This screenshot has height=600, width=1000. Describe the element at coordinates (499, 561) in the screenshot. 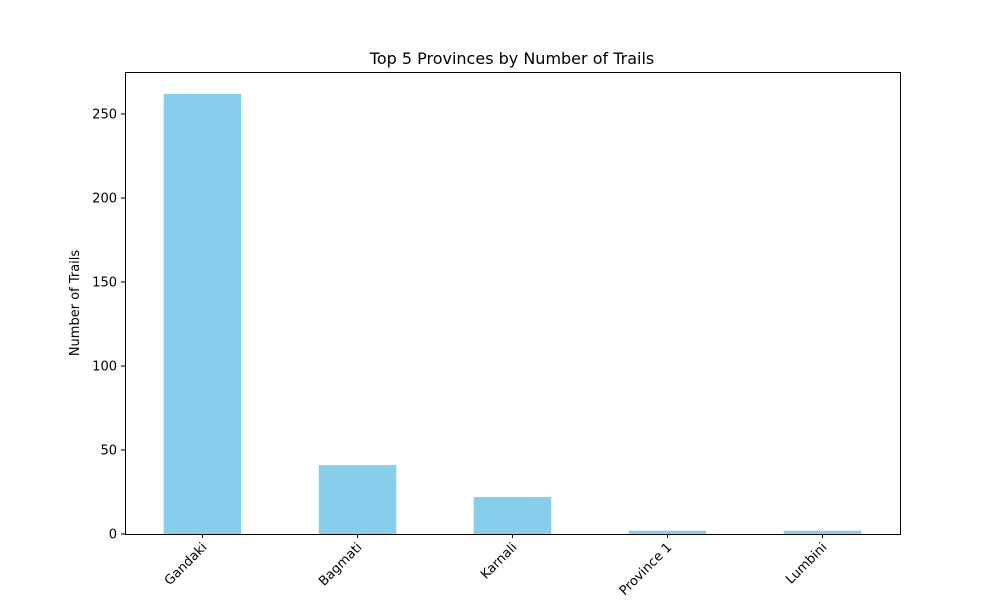

I see `x-tick-label: Karnali` at that location.